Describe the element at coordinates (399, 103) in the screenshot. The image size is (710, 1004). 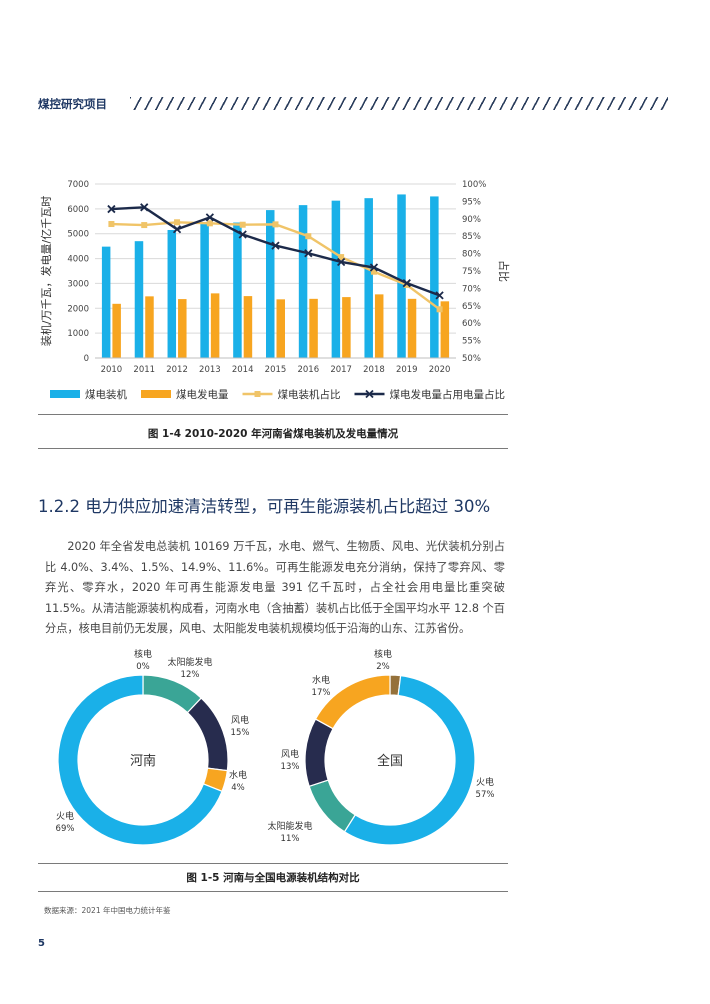
I see `header-hatch-decoration` at that location.